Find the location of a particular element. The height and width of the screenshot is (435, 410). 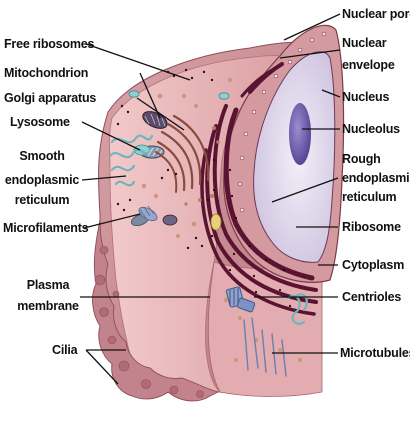

label-plasma-membrane-line2: membrane is located at coordinates (48, 306).